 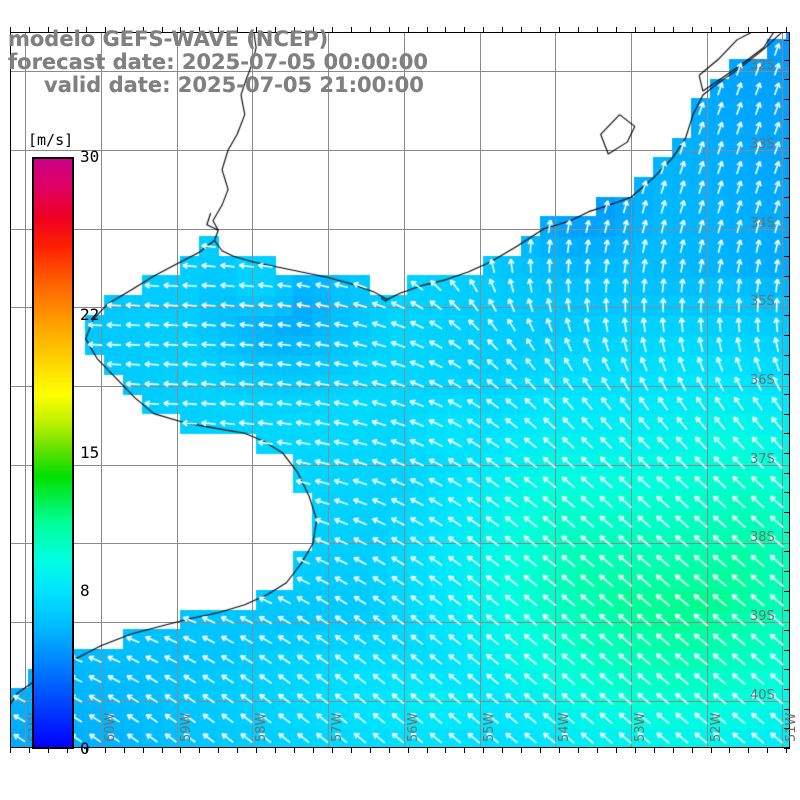 I want to click on lat-label: 40S, so click(x=762, y=695).